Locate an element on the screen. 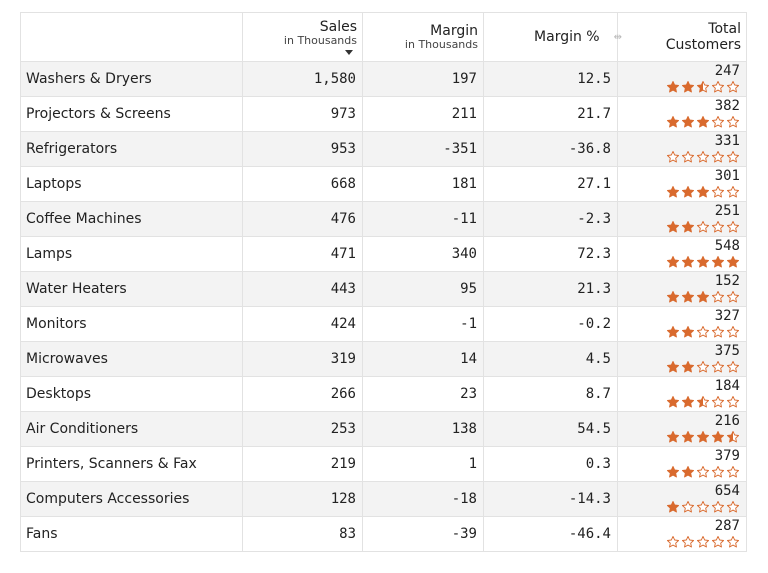  customers-cell: 247 is located at coordinates (682, 79).